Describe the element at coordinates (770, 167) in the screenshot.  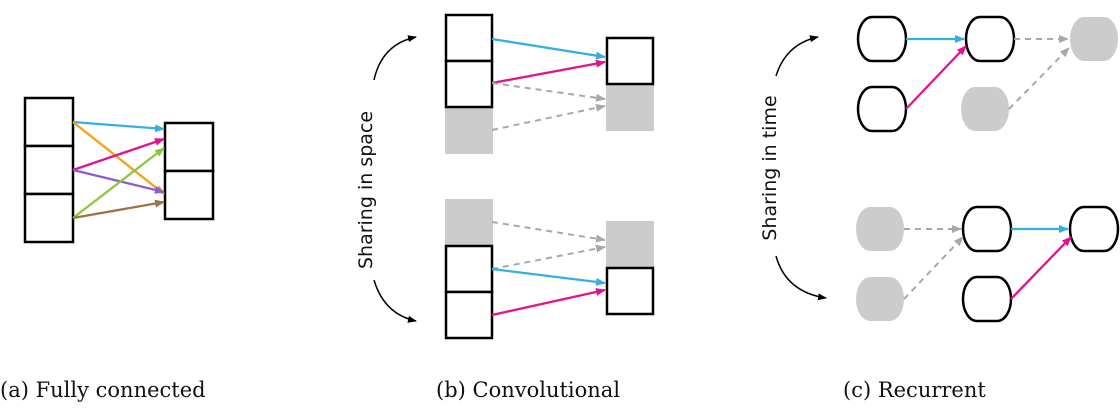
I see `sharing-time-label: Sharing in time` at that location.